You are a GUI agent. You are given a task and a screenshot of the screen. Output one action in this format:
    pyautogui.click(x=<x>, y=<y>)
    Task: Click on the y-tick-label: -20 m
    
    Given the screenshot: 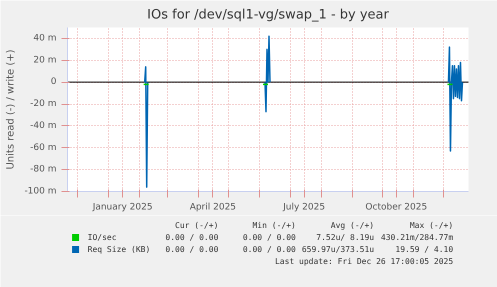 What is the action you would take?
    pyautogui.click(x=43, y=104)
    